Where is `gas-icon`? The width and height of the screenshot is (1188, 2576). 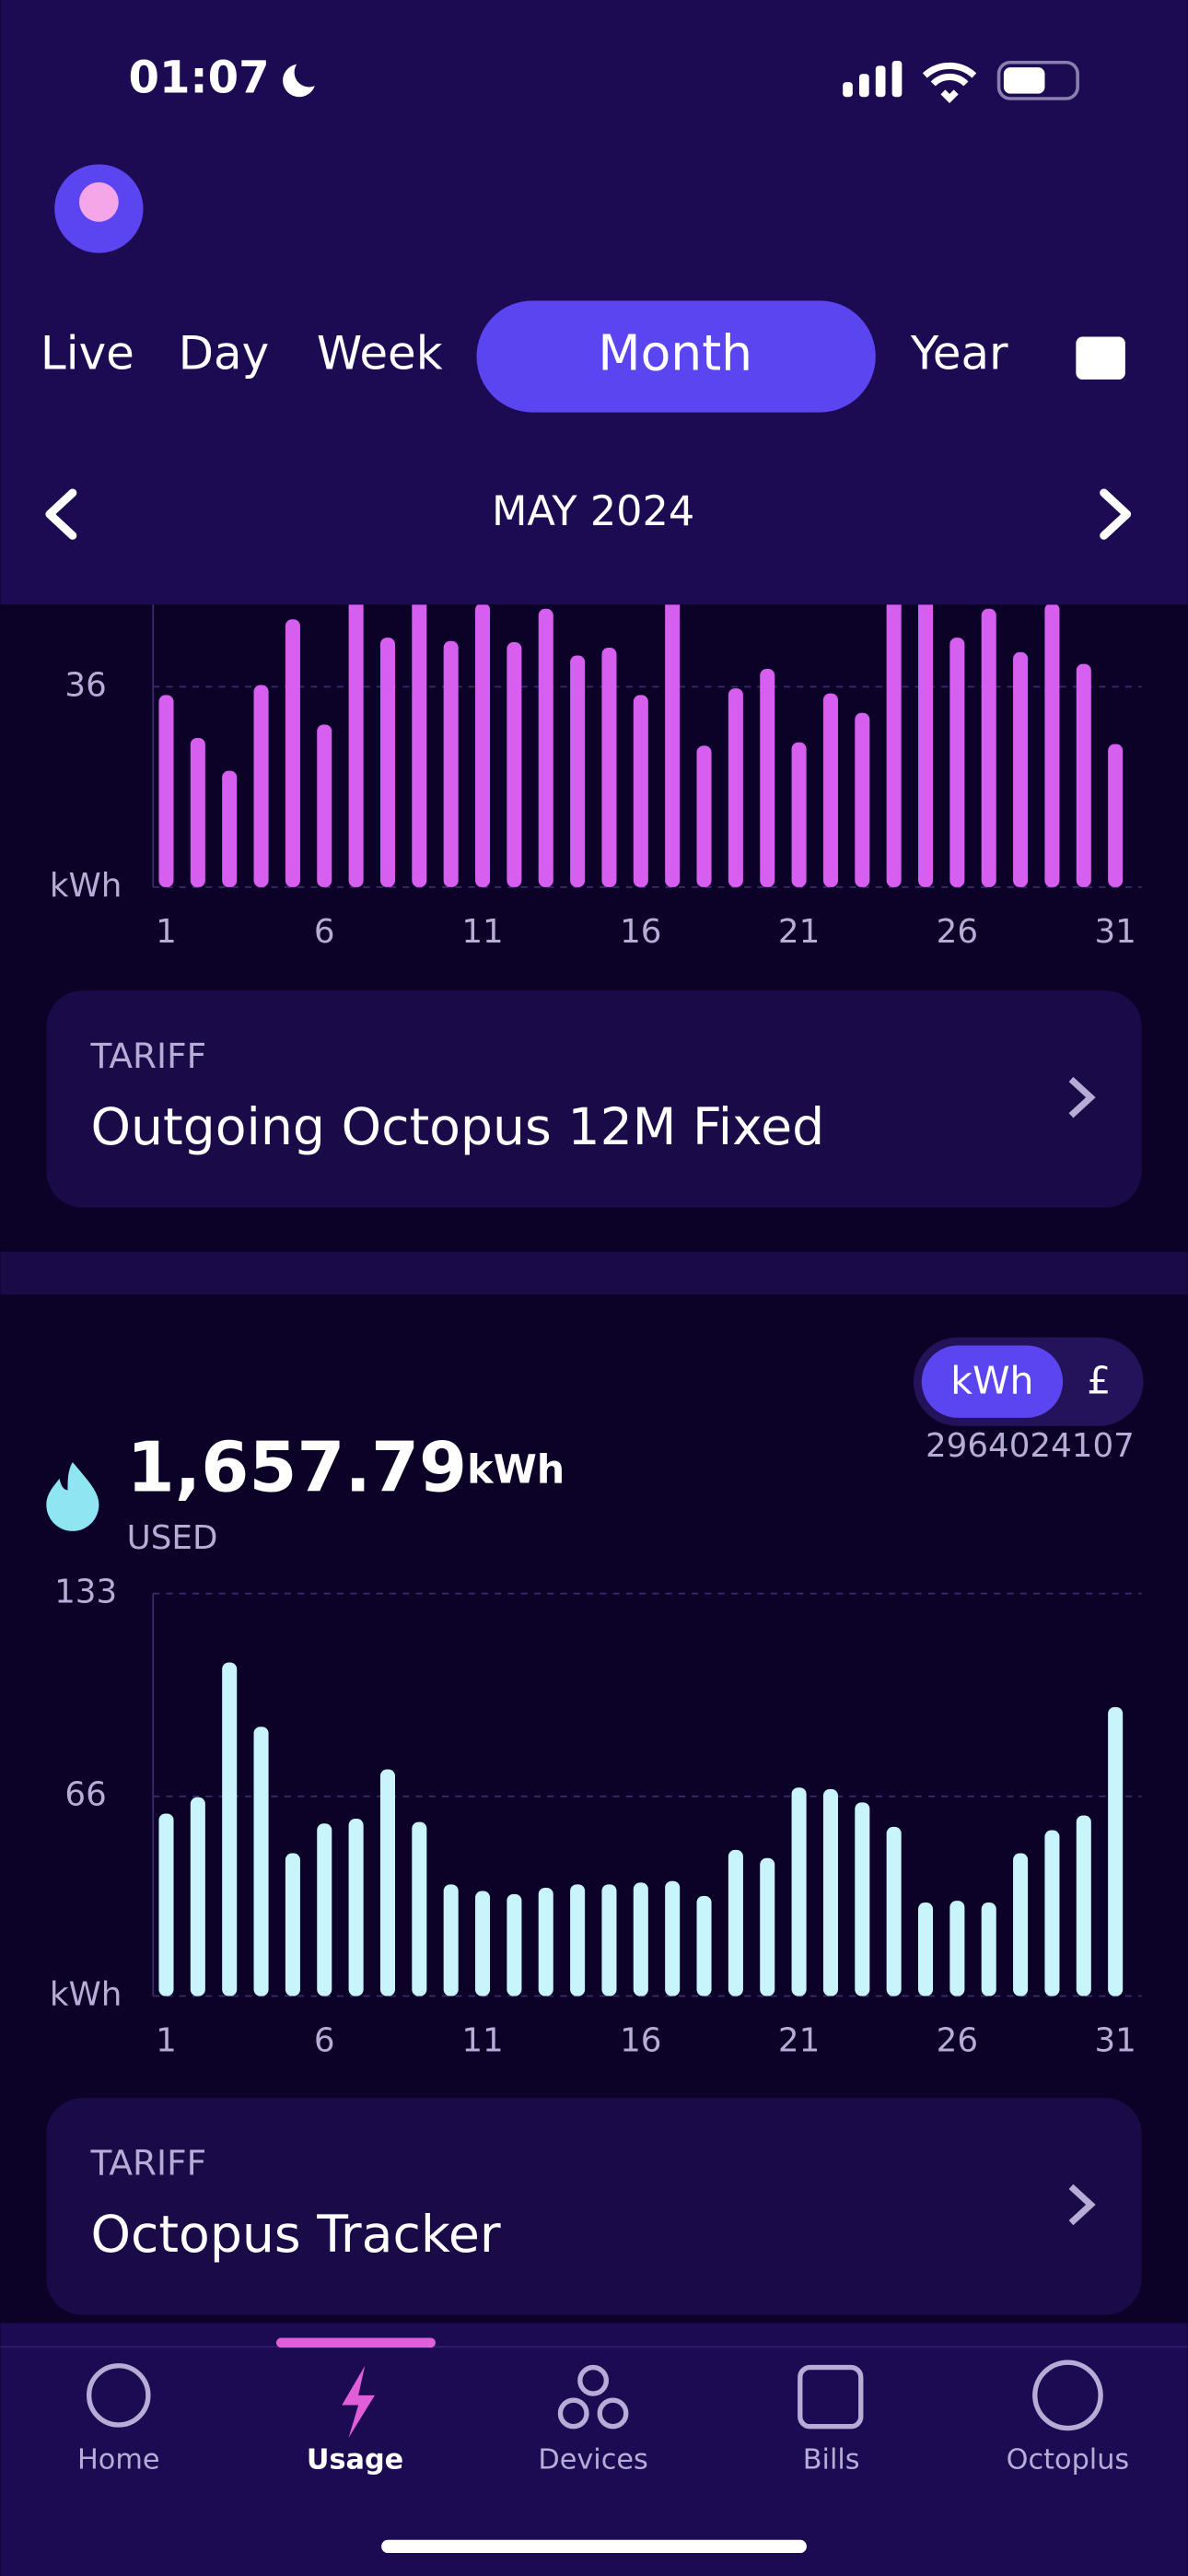 gas-icon is located at coordinates (72, 1496).